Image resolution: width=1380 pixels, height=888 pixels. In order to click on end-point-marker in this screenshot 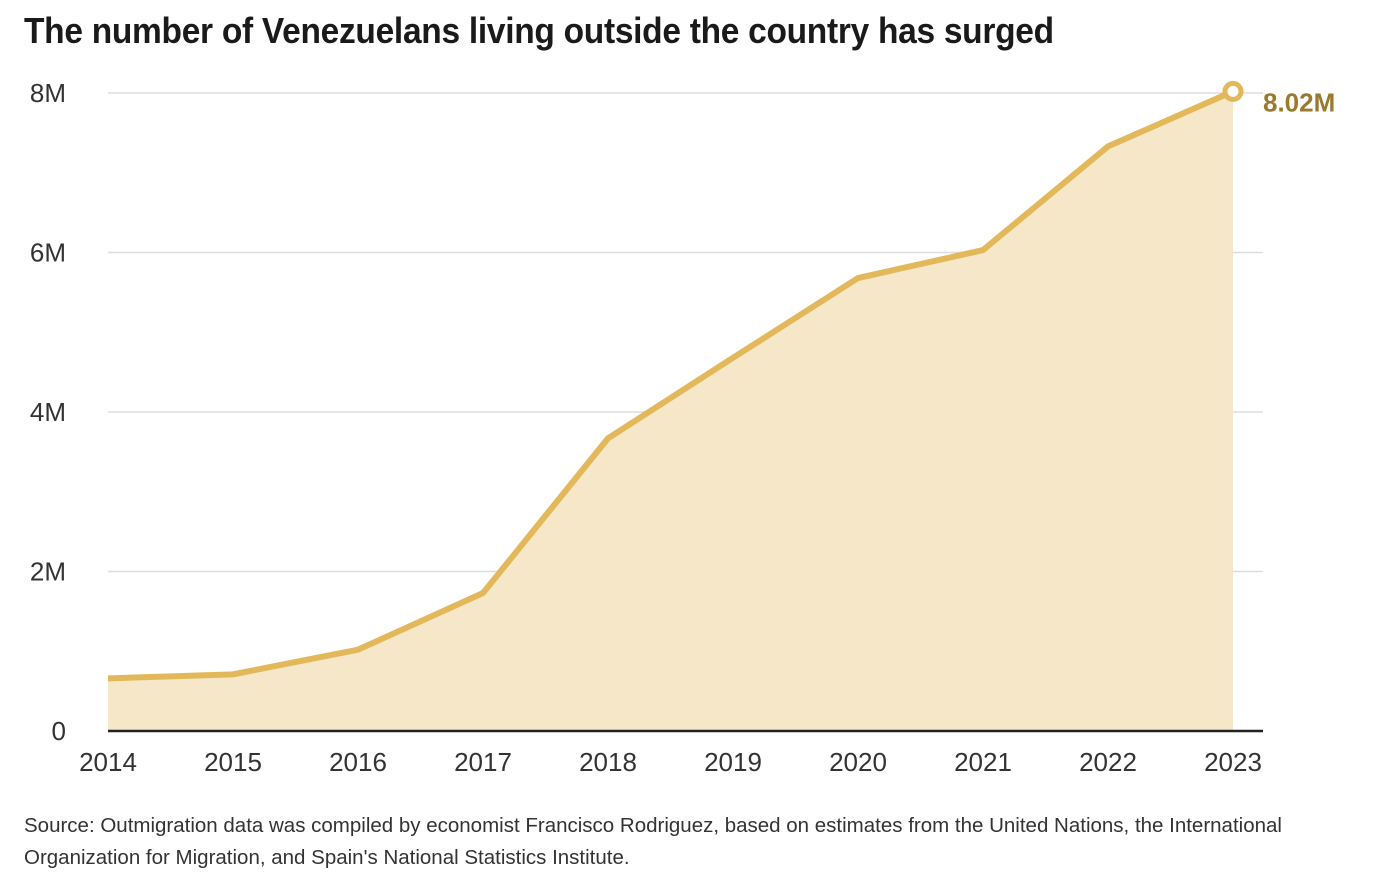, I will do `click(1233, 91)`.